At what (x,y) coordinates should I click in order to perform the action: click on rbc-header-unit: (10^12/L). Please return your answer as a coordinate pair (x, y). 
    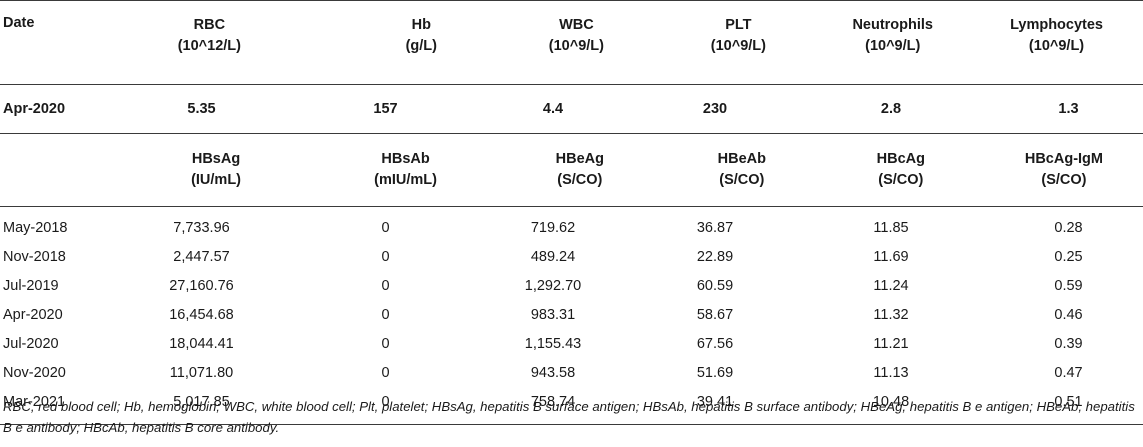
    Looking at the image, I should click on (209, 46).